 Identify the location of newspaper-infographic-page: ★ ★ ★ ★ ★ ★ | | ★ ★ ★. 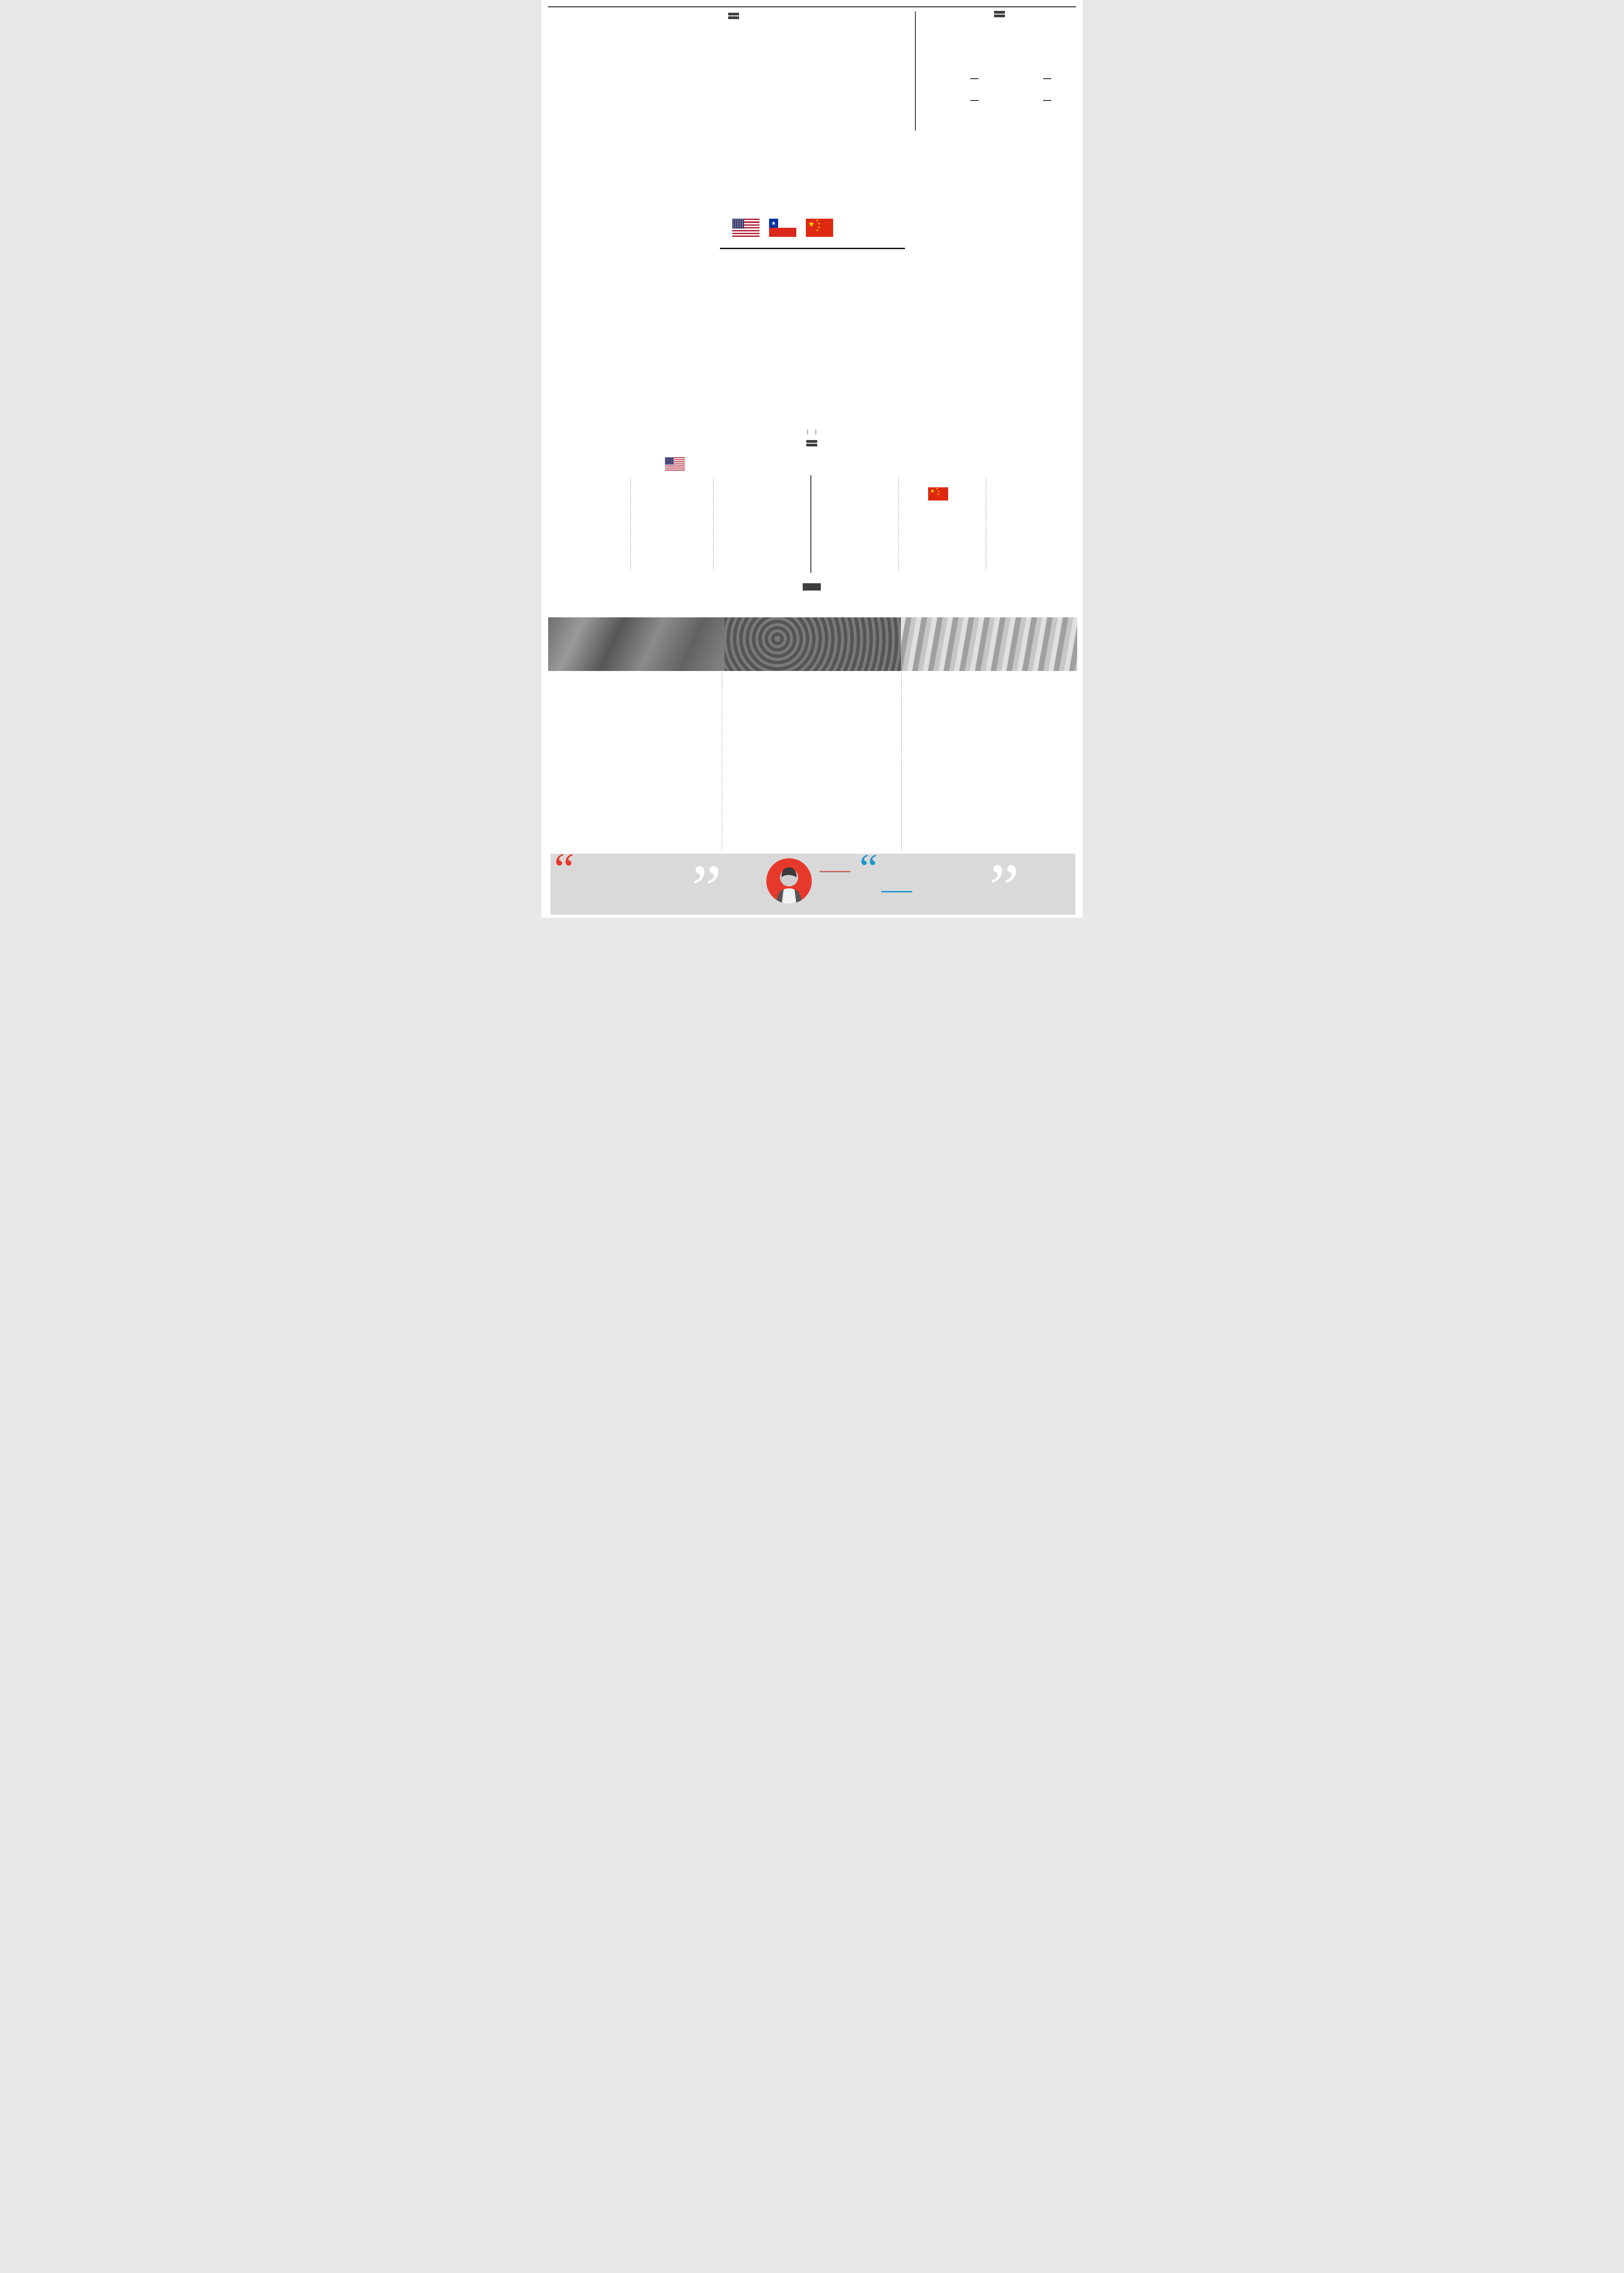
(812, 459).